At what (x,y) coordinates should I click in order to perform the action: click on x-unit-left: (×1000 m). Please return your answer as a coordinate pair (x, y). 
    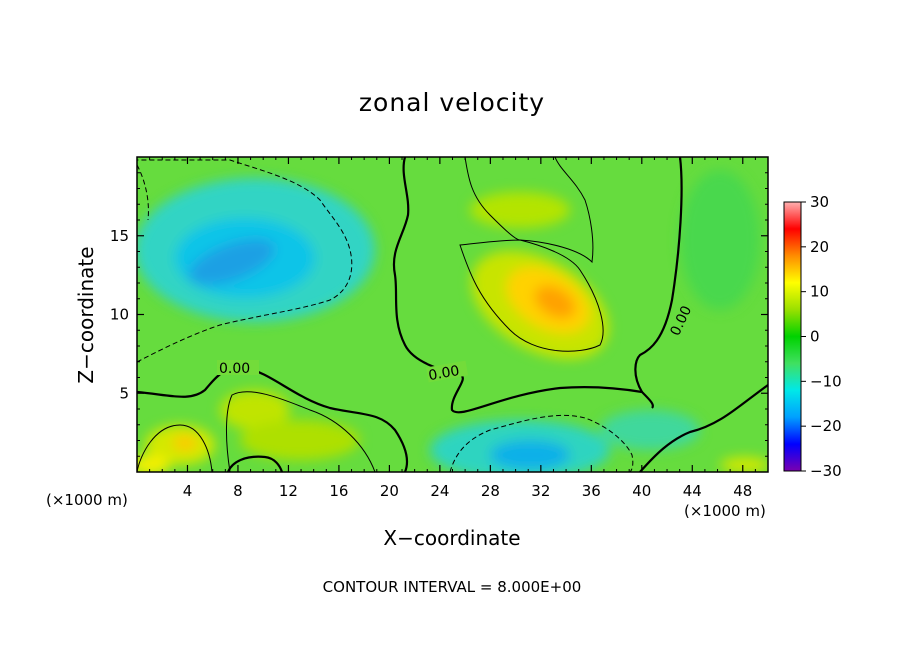
    Looking at the image, I should click on (87, 500).